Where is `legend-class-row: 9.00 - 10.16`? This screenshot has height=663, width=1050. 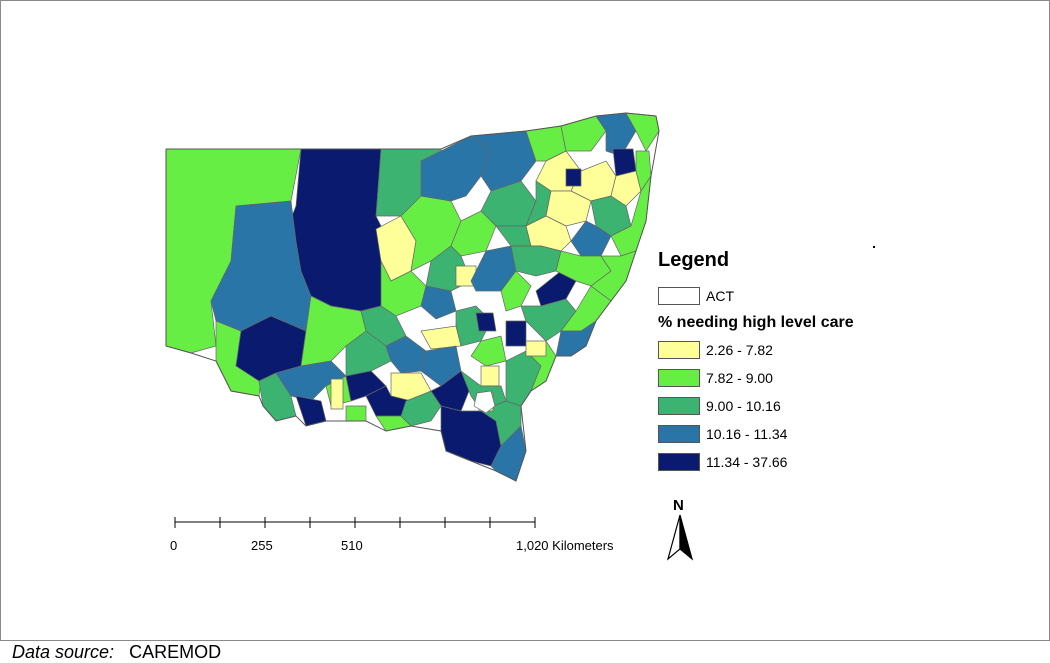 legend-class-row: 9.00 - 10.16 is located at coordinates (778, 406).